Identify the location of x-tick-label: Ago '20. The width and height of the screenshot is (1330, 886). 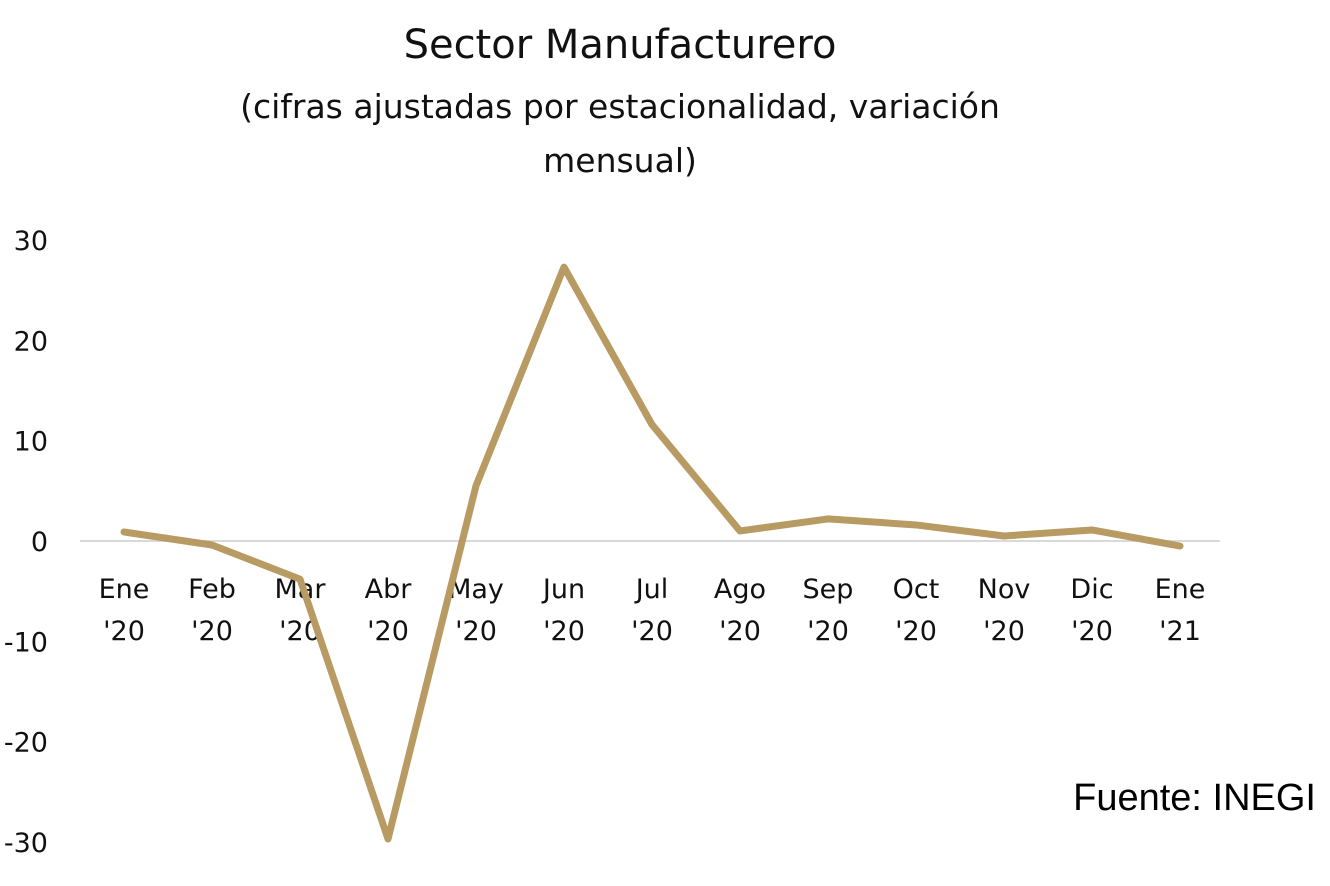
(740, 610).